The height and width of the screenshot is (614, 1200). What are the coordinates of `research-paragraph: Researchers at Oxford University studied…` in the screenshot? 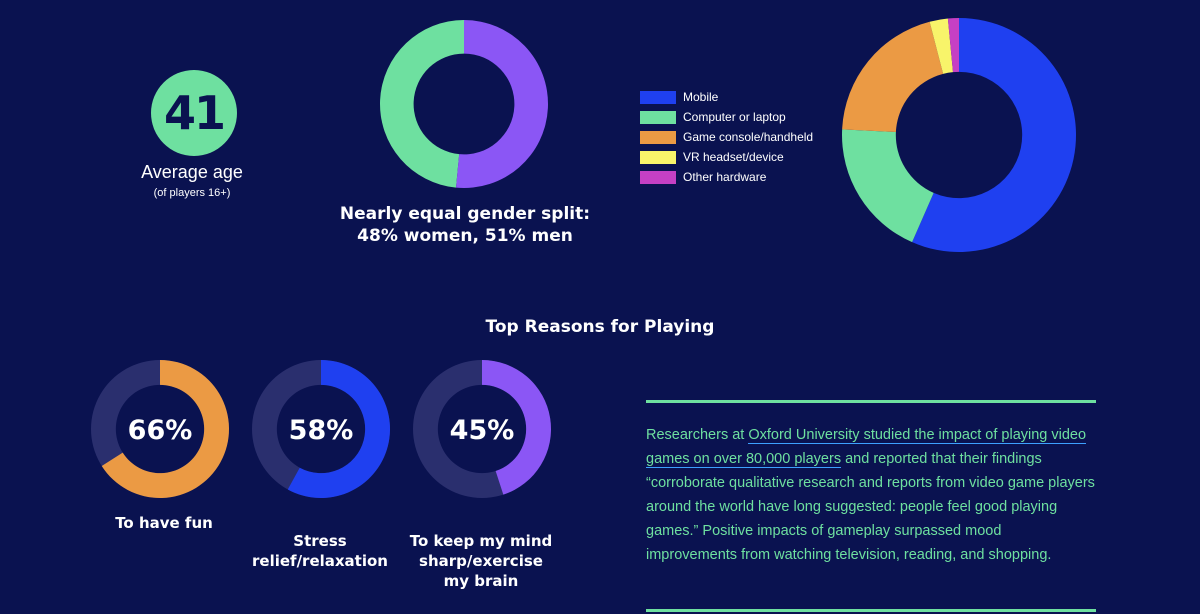 It's located at (871, 495).